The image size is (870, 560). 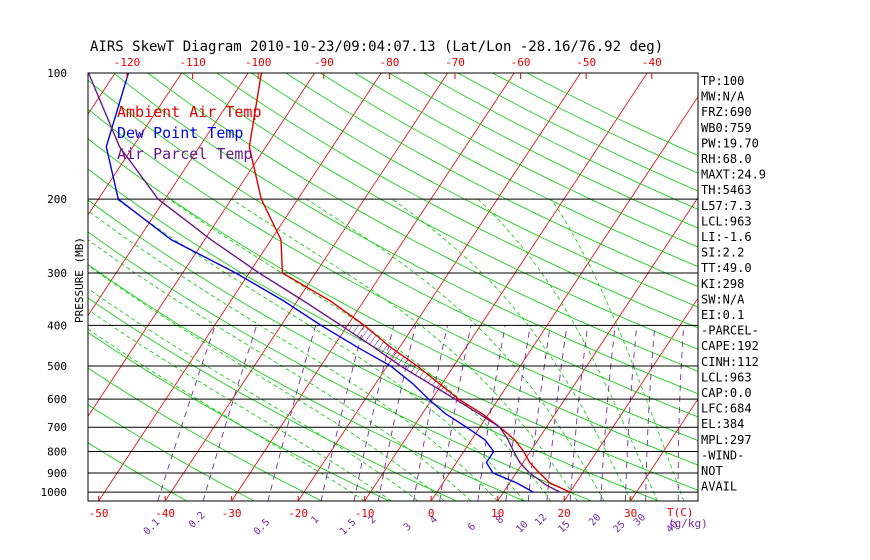 What do you see at coordinates (722, 284) in the screenshot?
I see `index-label: KI:298` at bounding box center [722, 284].